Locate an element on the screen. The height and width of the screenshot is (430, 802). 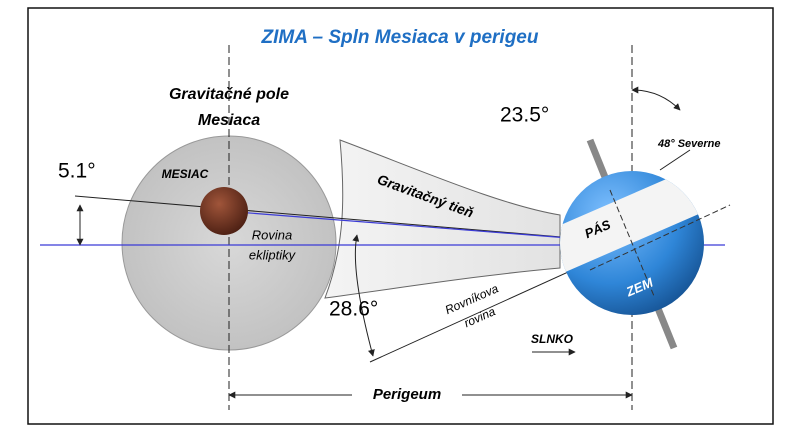
moon-label: MESIAC is located at coordinates (185, 174).